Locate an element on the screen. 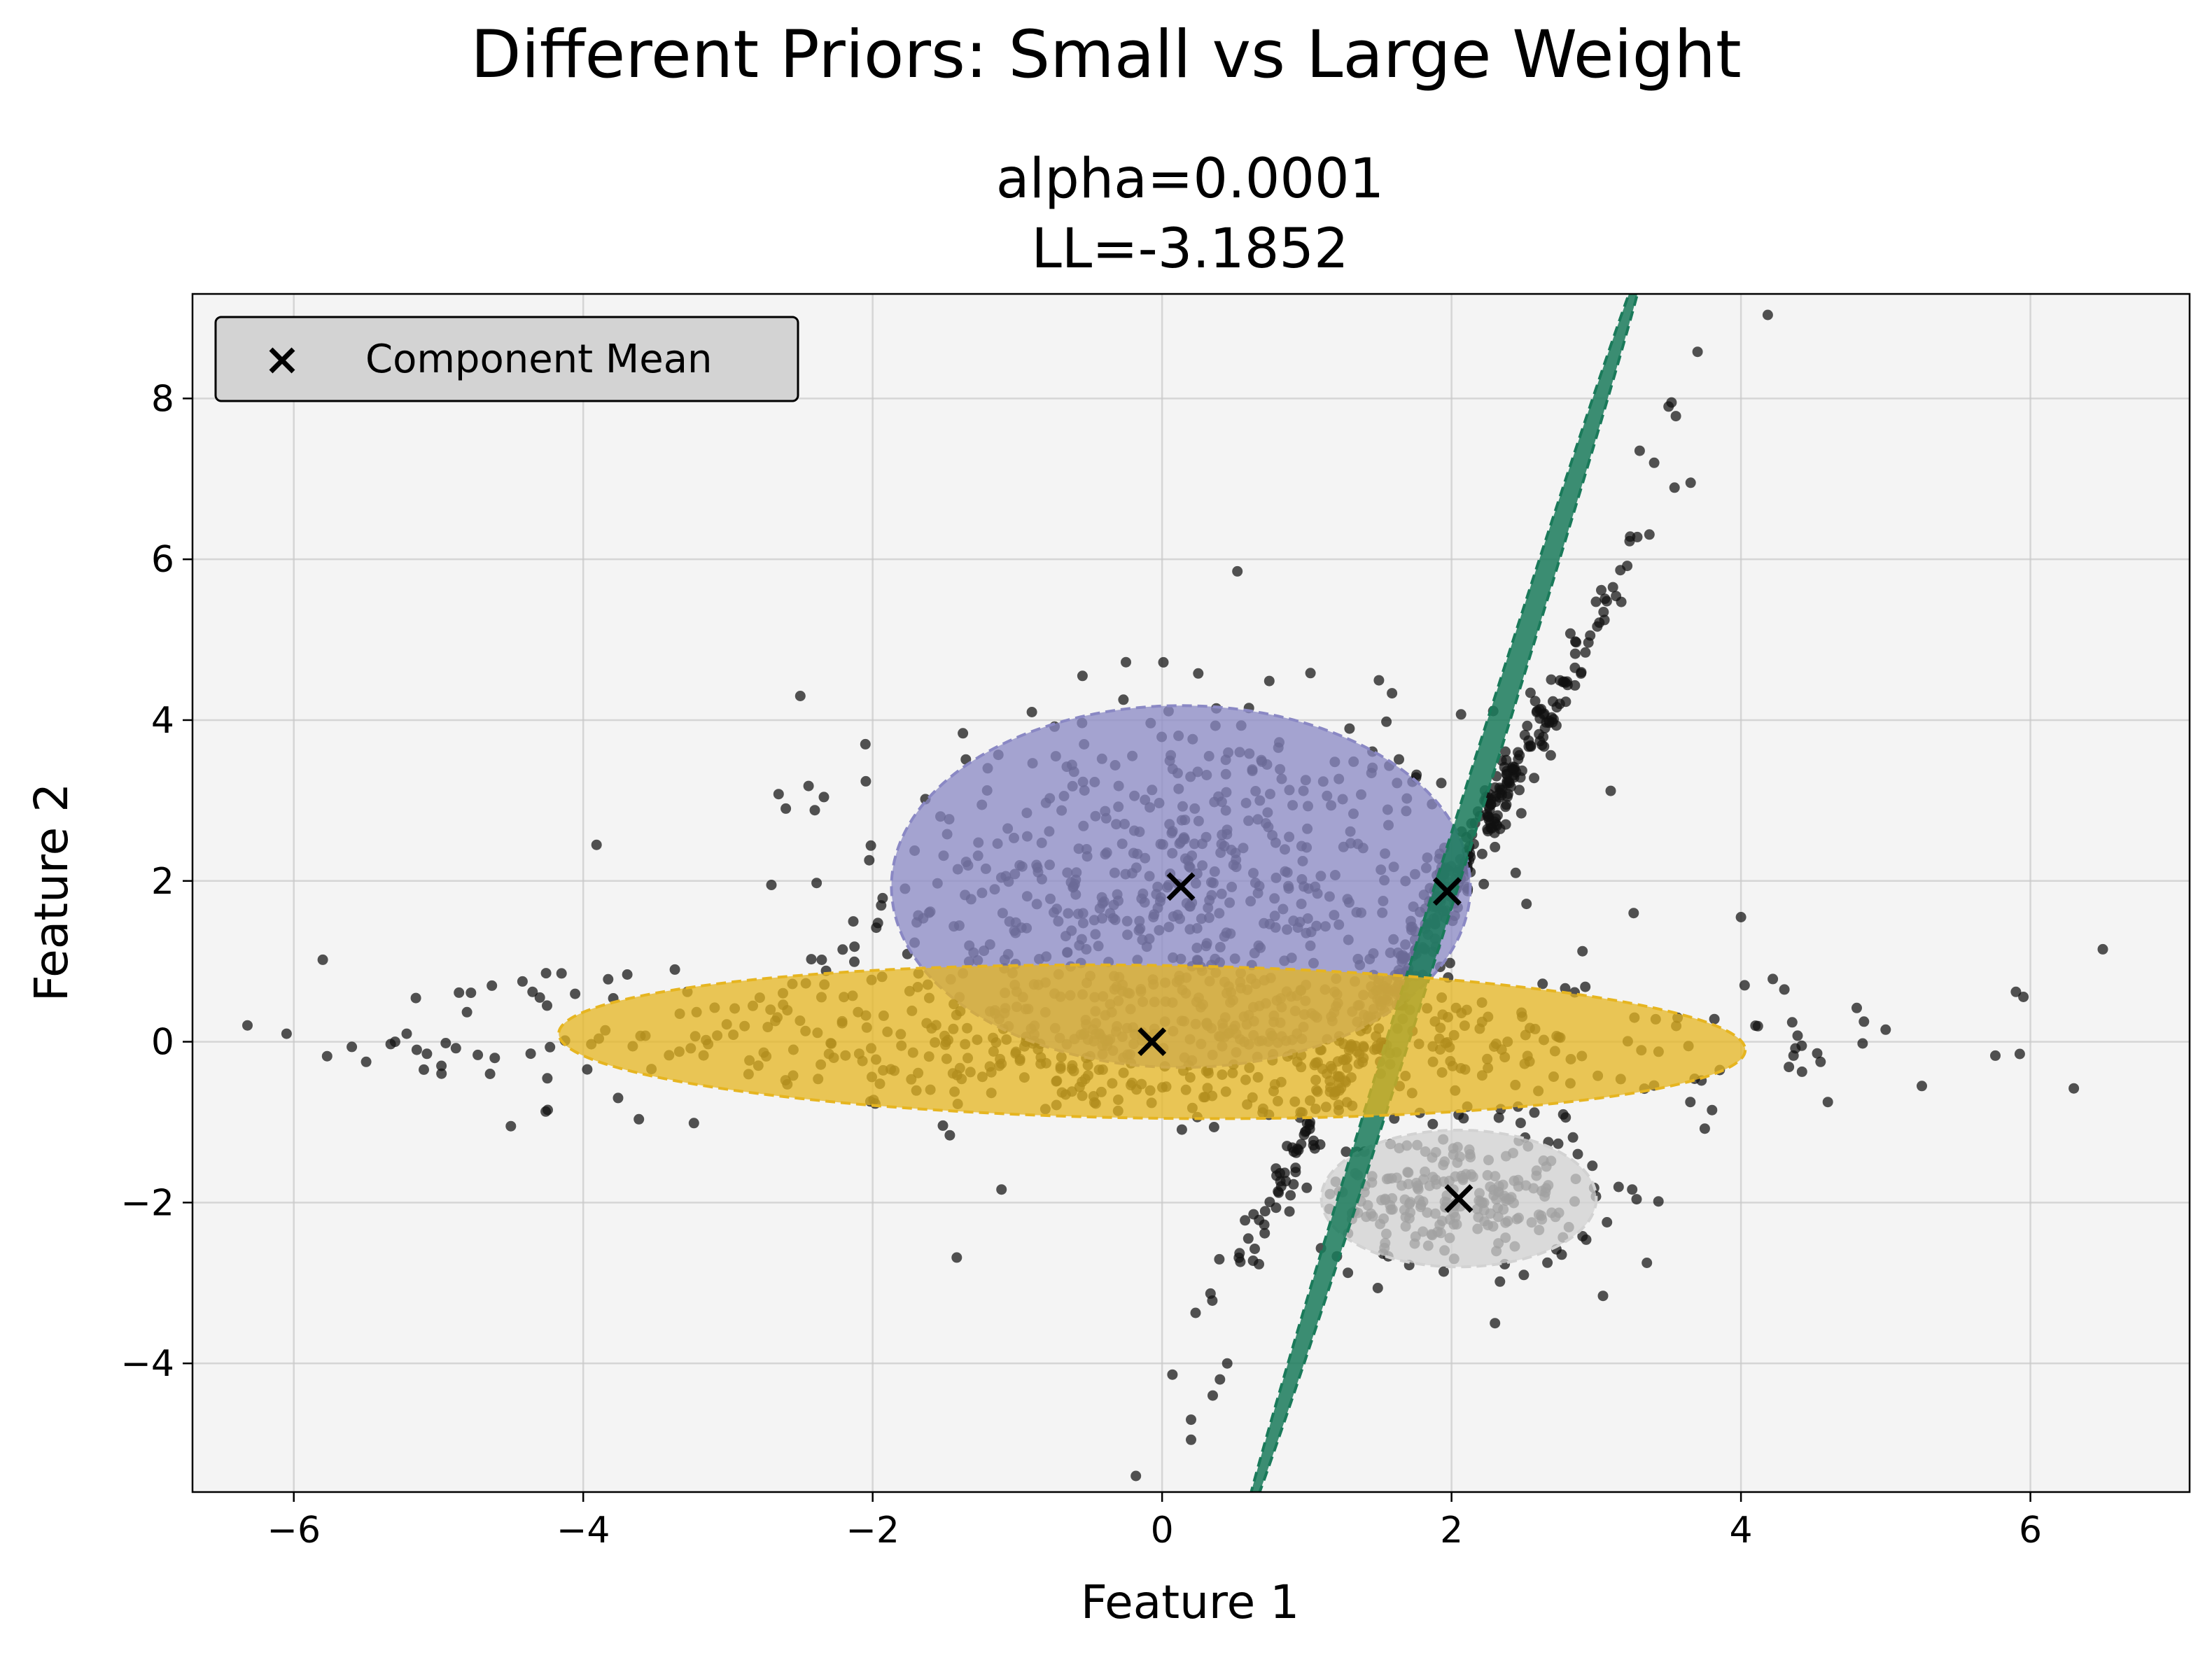 The height and width of the screenshot is (1660, 2212). x-tick-label: −4 is located at coordinates (583, 1531).